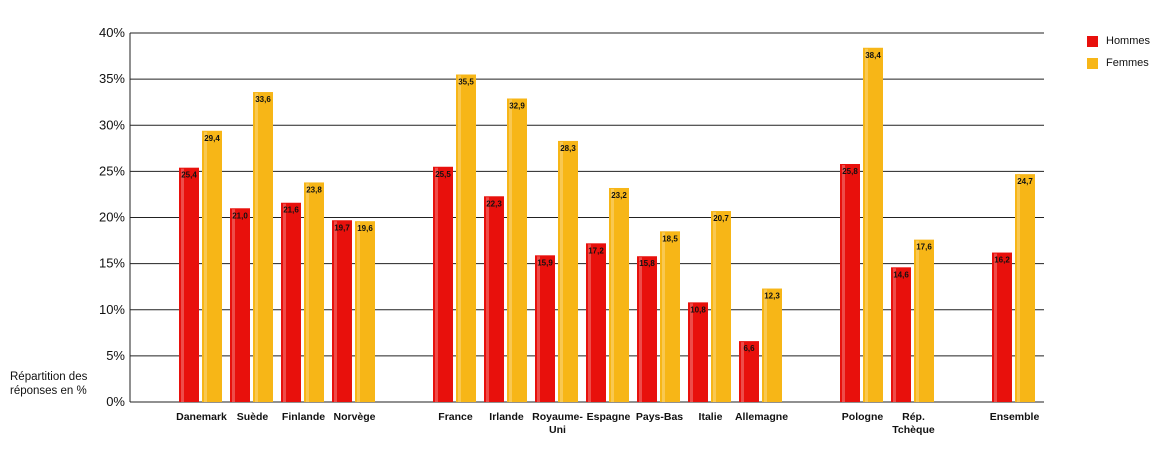 This screenshot has width=1154, height=449. Describe the element at coordinates (354, 417) in the screenshot. I see `x-tick-label: Norvège` at that location.